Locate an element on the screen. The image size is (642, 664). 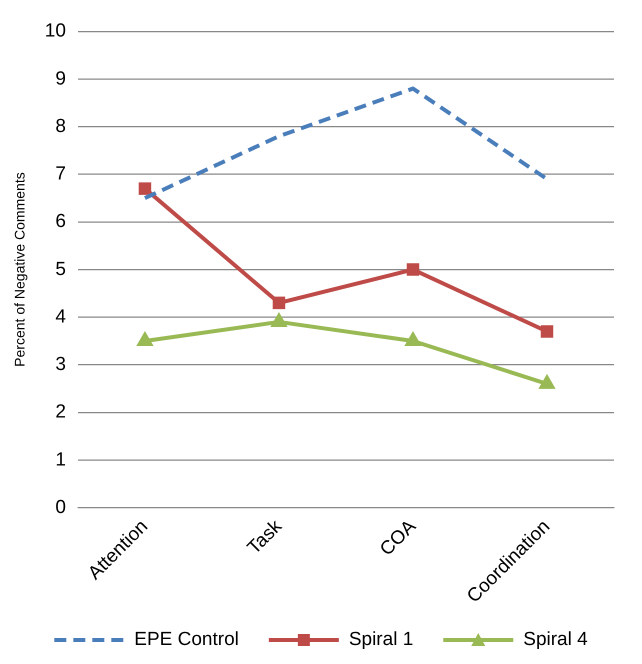
line-series is located at coordinates (345, 143).